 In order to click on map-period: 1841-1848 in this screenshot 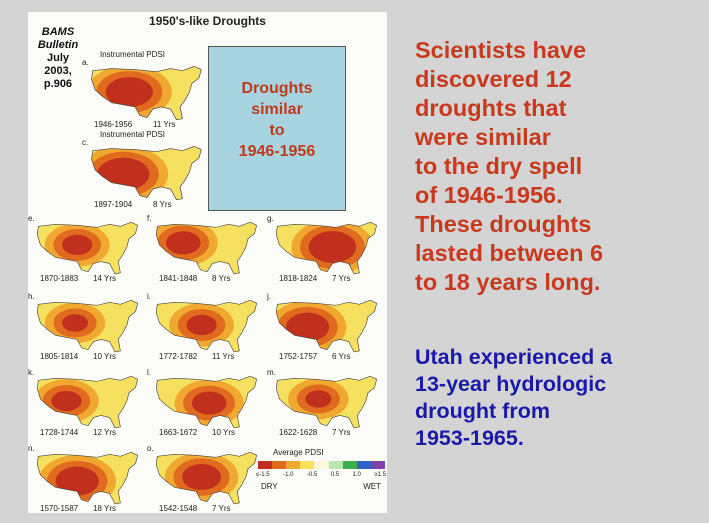, I will do `click(178, 278)`.